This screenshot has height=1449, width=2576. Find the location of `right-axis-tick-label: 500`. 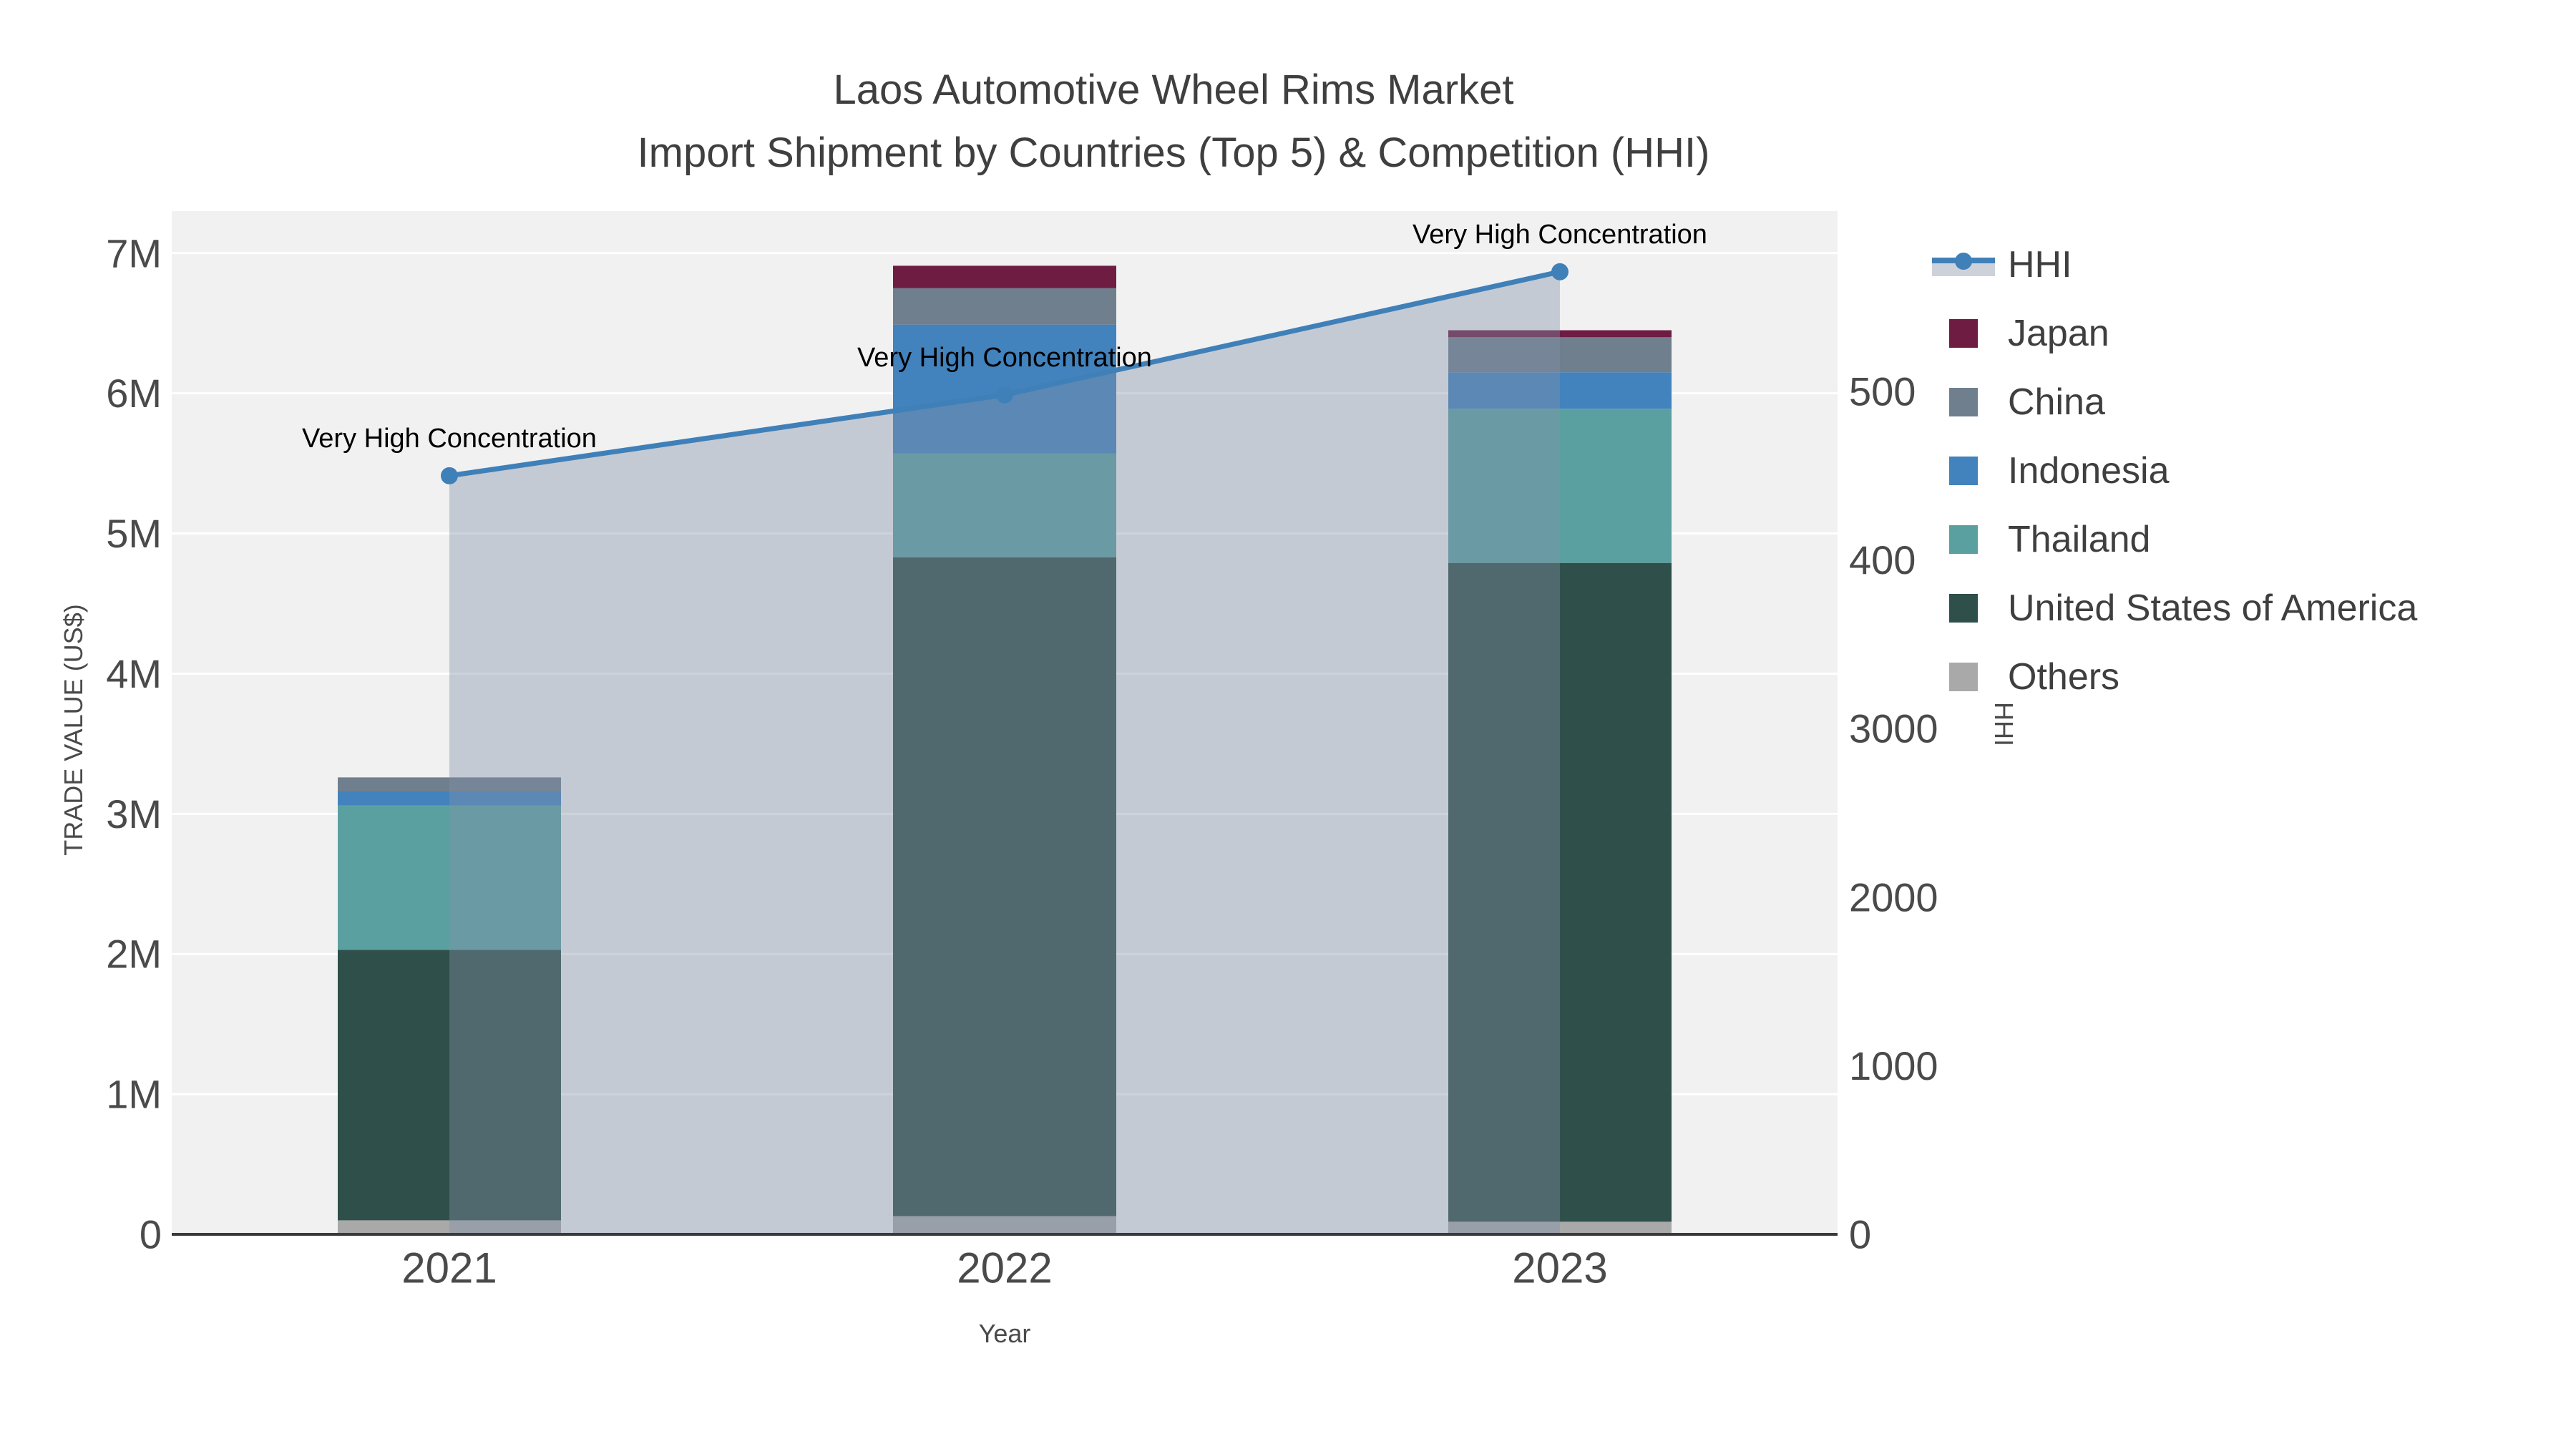

right-axis-tick-label: 500 is located at coordinates (1882, 391).